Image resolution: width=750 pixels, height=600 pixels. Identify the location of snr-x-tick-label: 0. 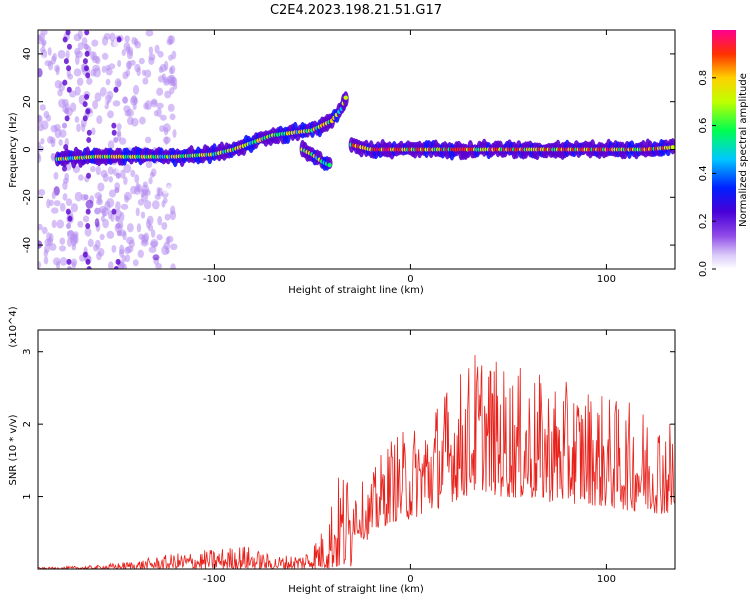
(410, 579).